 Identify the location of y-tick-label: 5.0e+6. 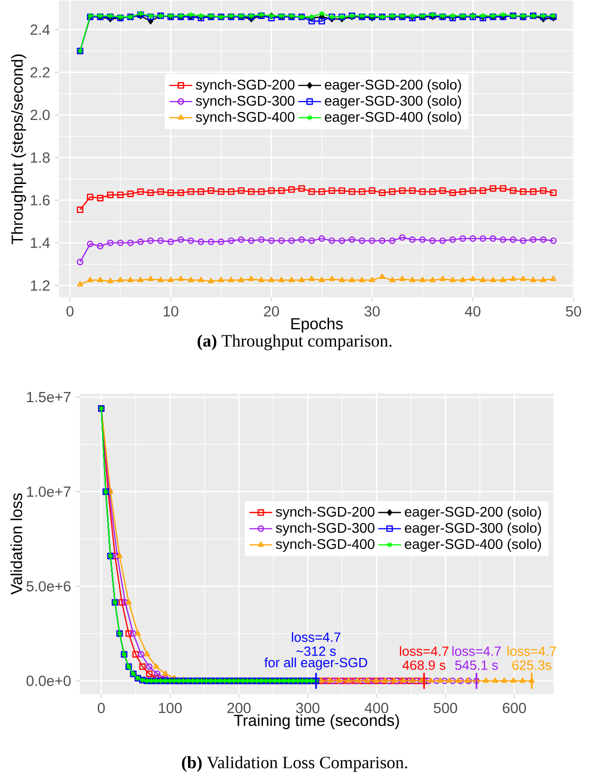
(48, 586).